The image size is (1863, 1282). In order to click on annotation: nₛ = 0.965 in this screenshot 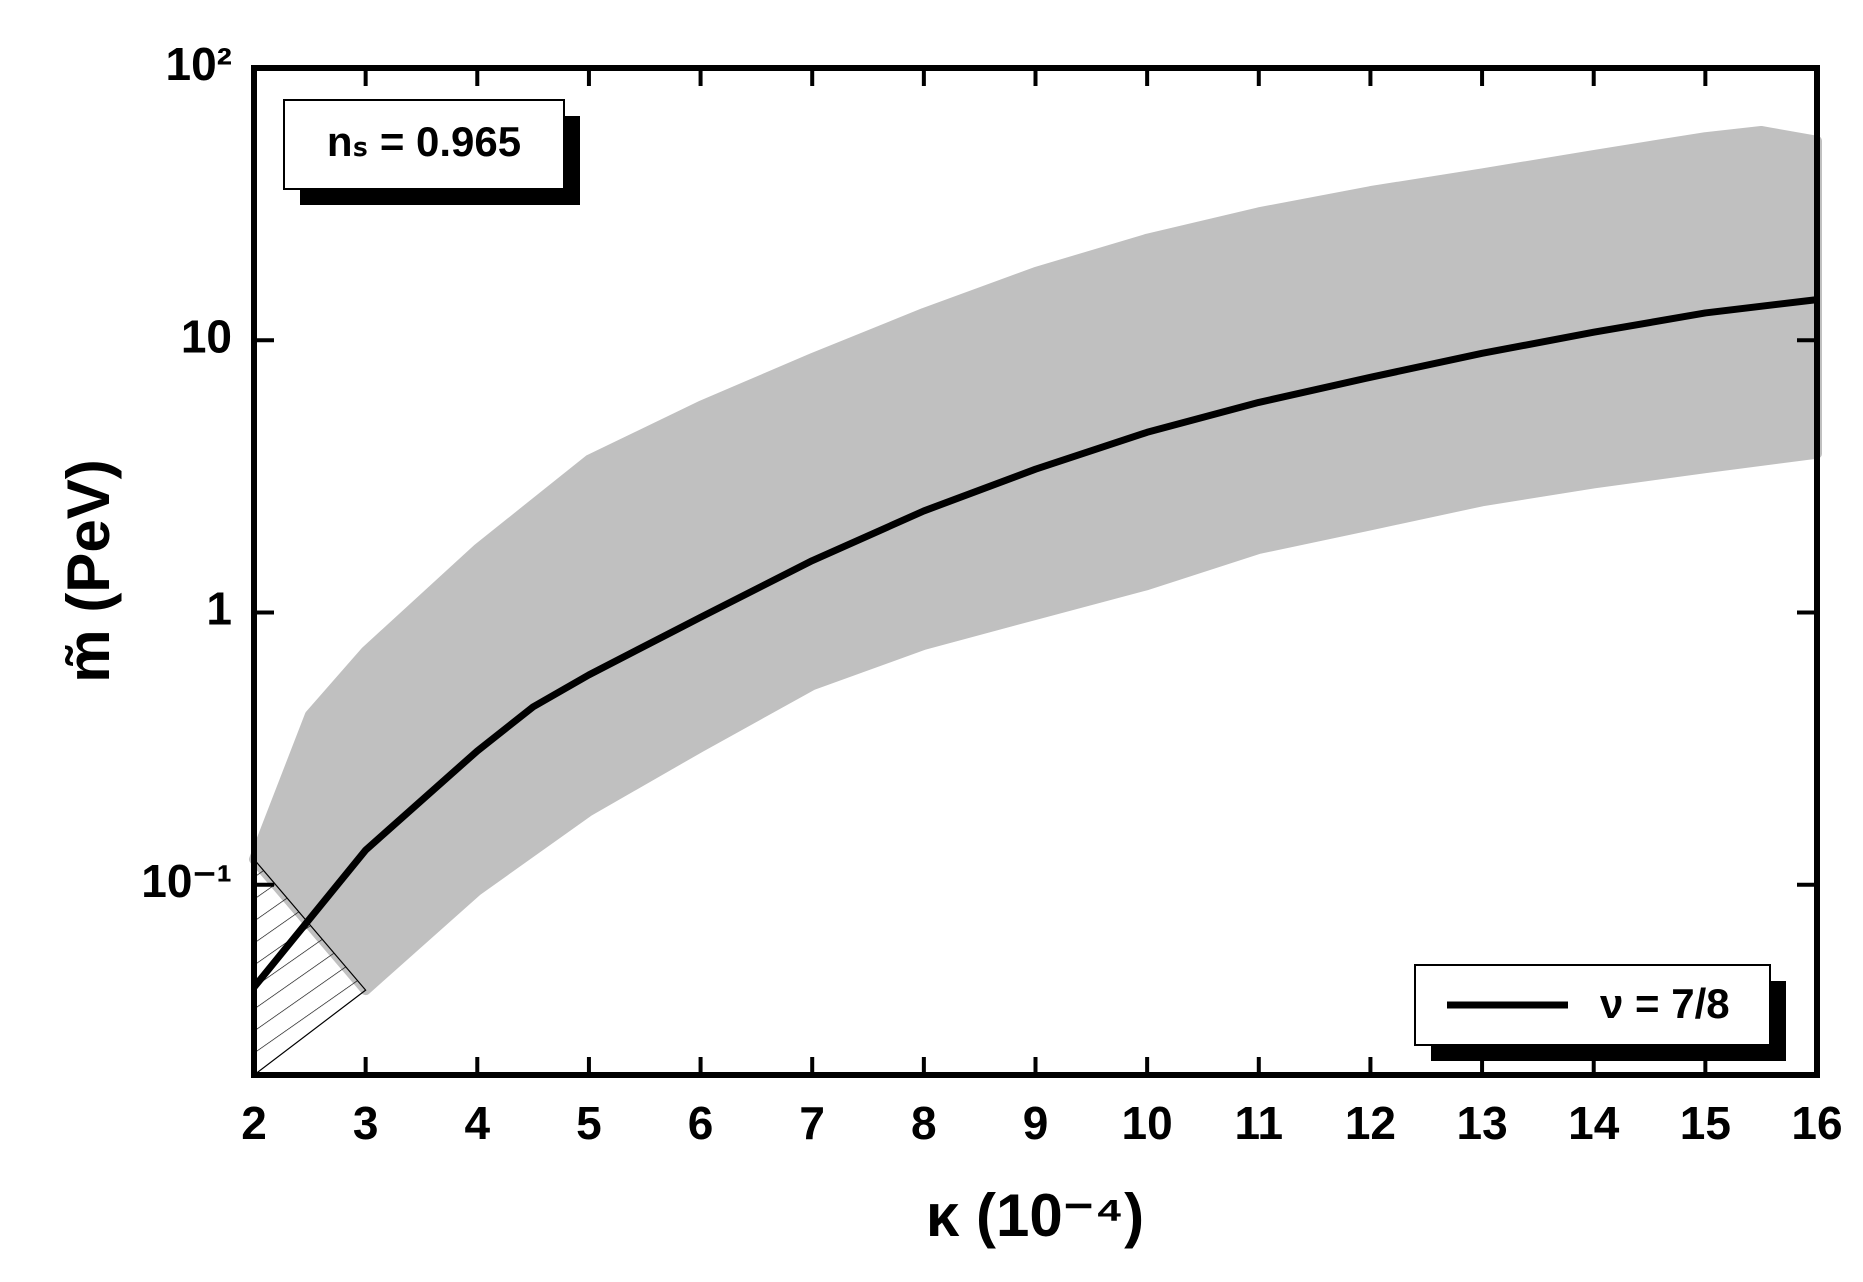, I will do `click(424, 141)`.